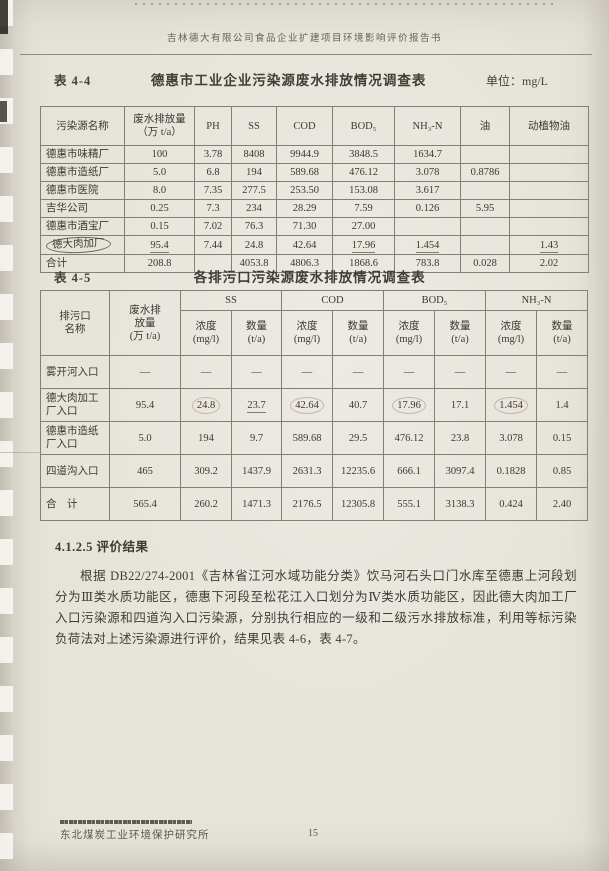 The image size is (609, 871). I want to click on table-cell: 42.64, so click(307, 405).